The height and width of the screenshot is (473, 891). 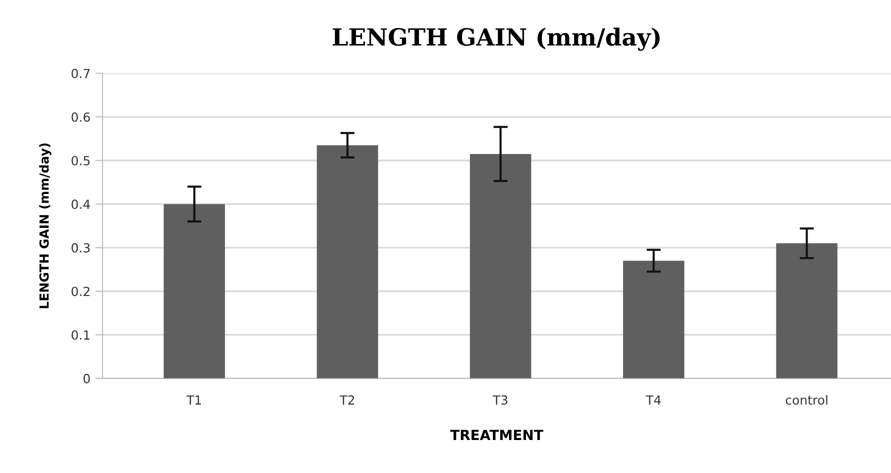 What do you see at coordinates (45, 225) in the screenshot?
I see `y-axis-title: LENGTH GAIN (mm/day)` at bounding box center [45, 225].